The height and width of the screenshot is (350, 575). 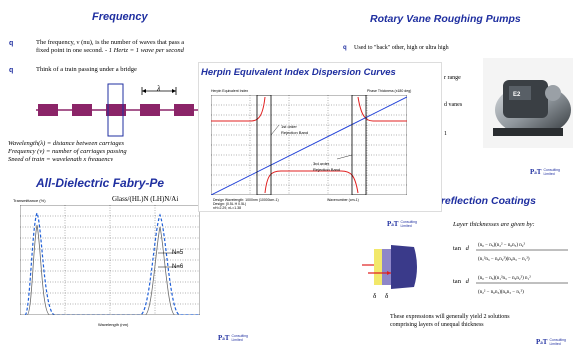 What do you see at coordinates (528, 103) in the screenshot?
I see `rotary-pump-image: E2` at bounding box center [528, 103].